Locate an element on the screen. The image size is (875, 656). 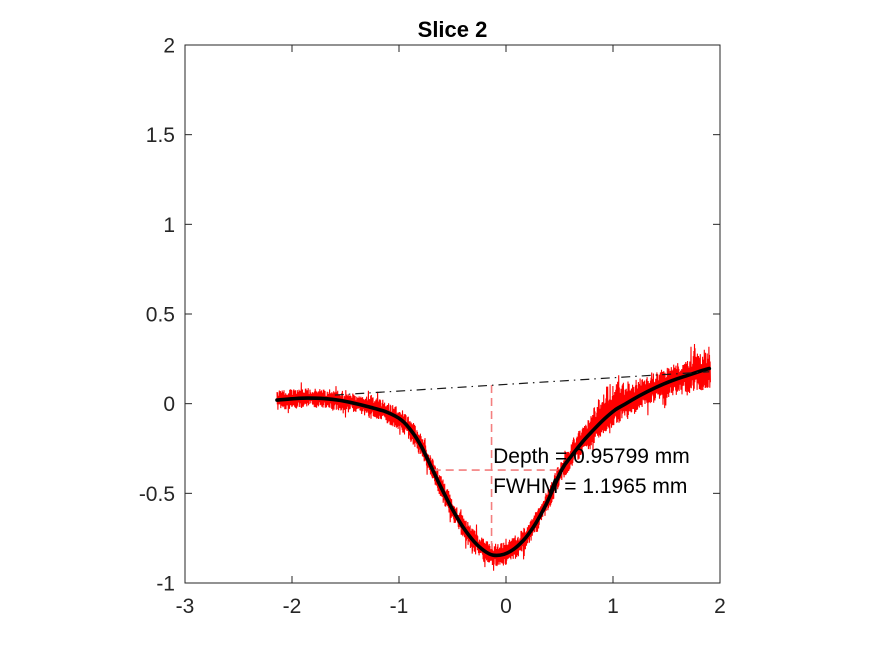
x-tick-label: -3 is located at coordinates (185, 606).